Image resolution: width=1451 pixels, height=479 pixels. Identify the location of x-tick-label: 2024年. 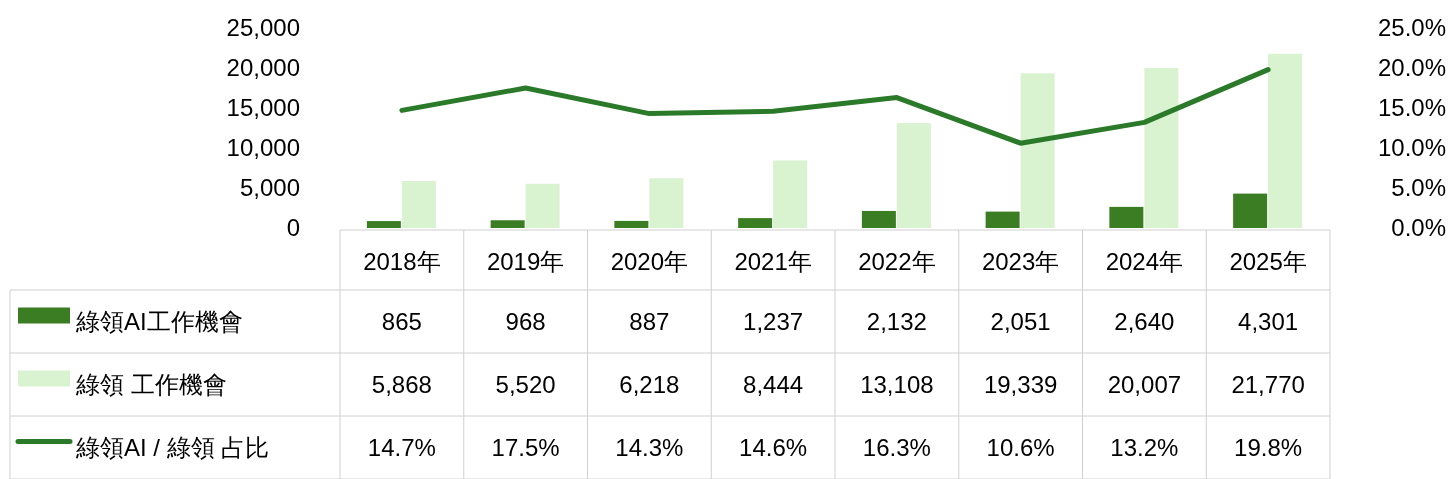
(1144, 261).